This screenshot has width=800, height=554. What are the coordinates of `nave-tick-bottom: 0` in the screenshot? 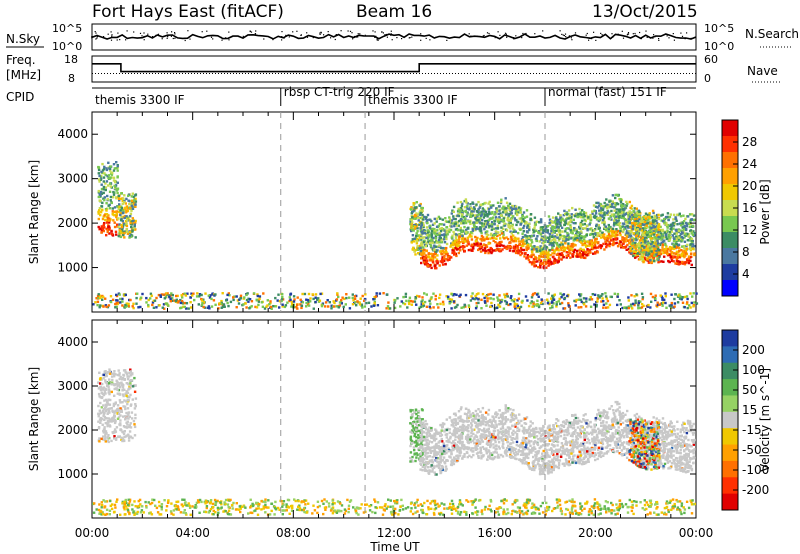 It's located at (707, 78).